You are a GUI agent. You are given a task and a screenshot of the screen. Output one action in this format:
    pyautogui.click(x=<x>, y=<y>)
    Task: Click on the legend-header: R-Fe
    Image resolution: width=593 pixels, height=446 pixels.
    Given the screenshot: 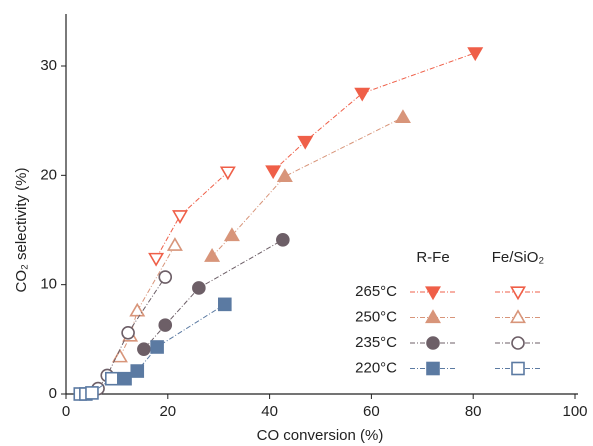 What is the action you would take?
    pyautogui.click(x=432, y=257)
    